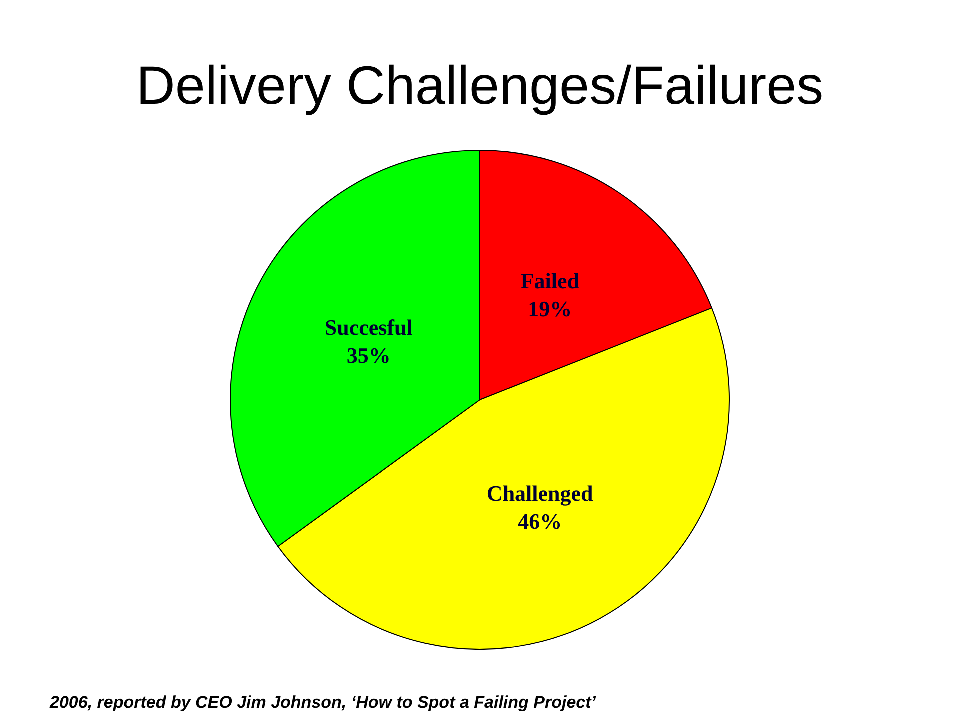 The image size is (960, 720). What do you see at coordinates (480, 86) in the screenshot?
I see `chart-title: Delivery Challenges/Failures` at bounding box center [480, 86].